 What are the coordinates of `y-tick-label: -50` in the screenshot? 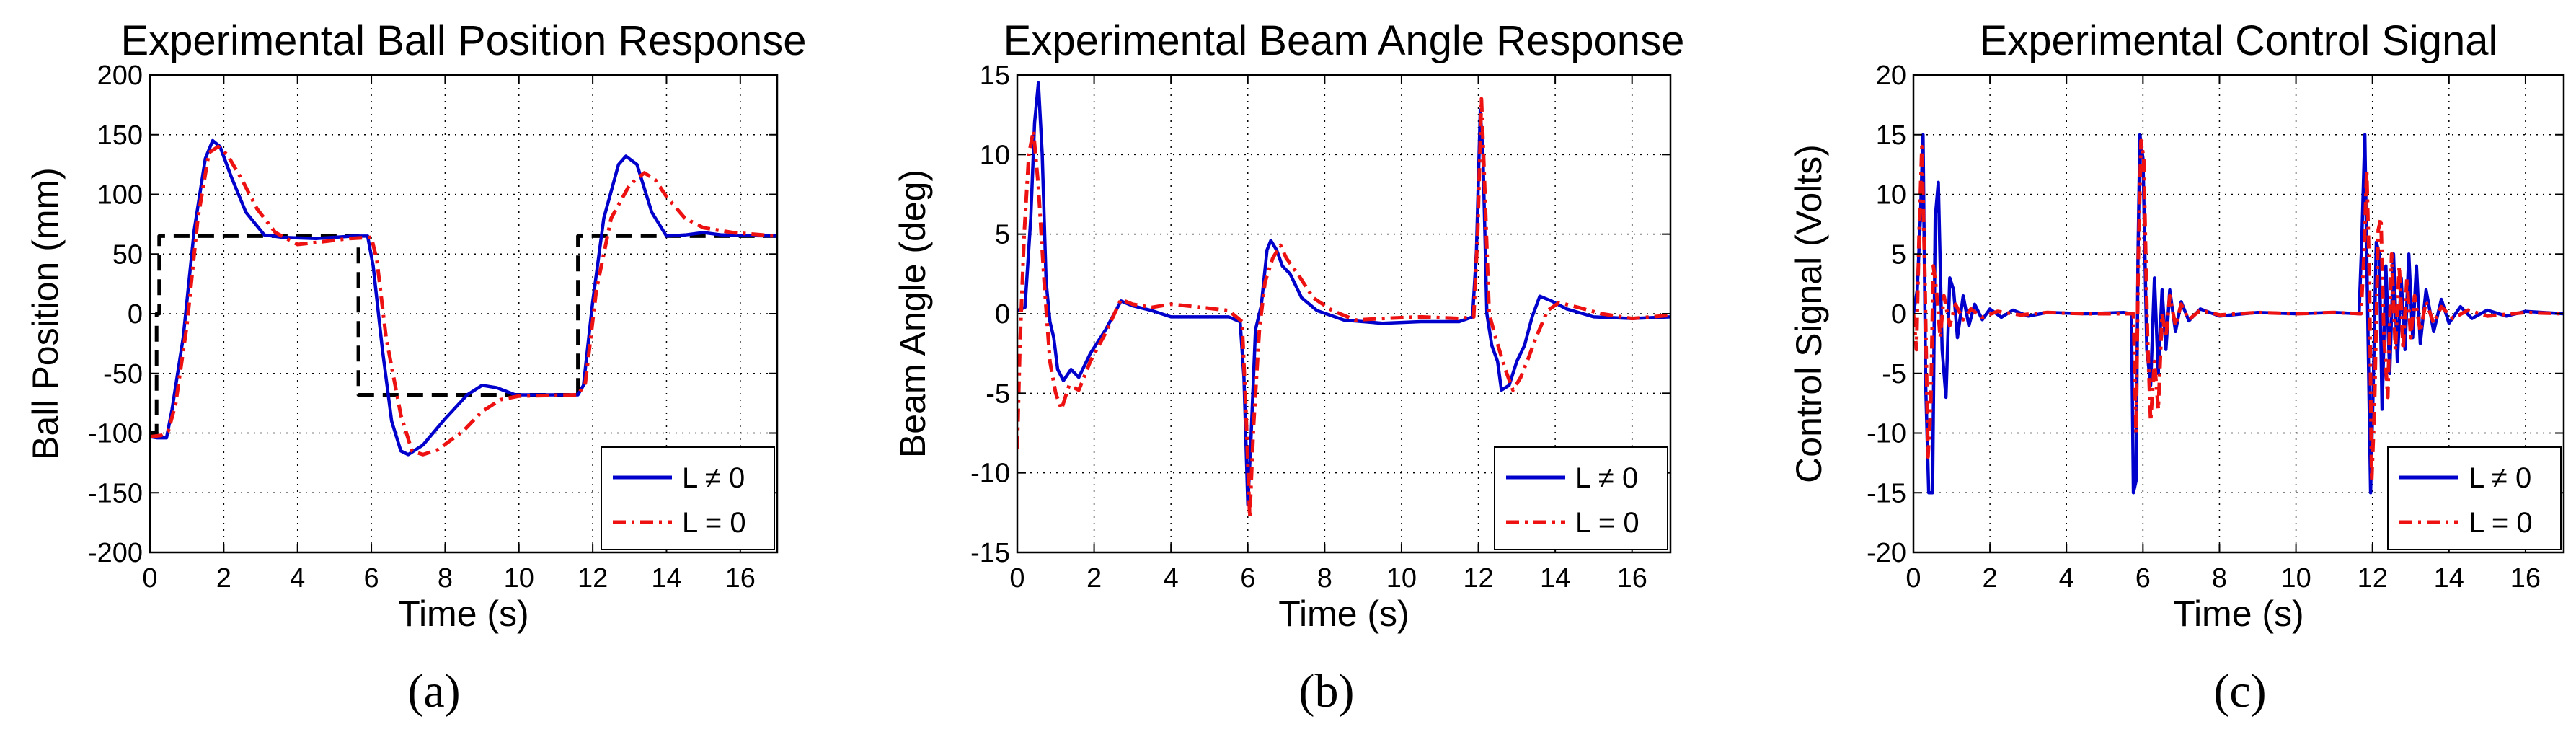 It's located at (123, 374).